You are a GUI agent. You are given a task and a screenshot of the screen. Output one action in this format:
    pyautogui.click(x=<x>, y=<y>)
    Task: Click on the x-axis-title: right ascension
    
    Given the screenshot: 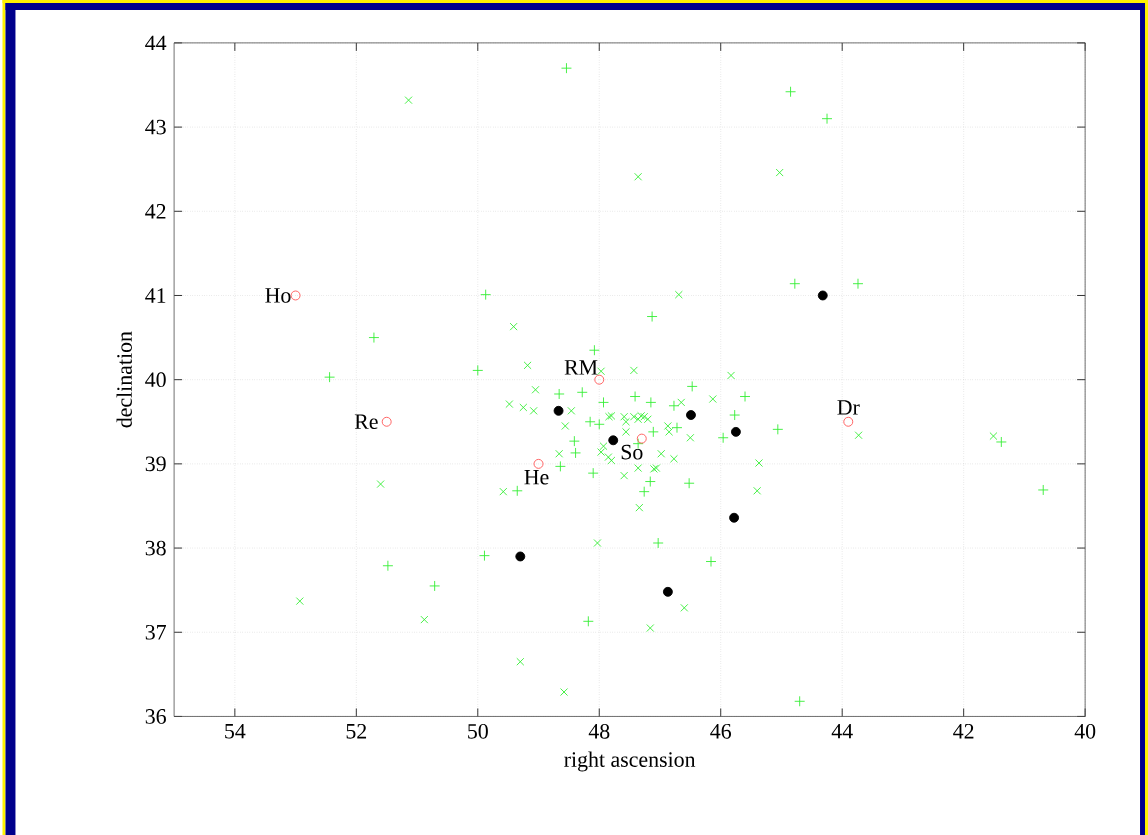 What is the action you would take?
    pyautogui.click(x=630, y=761)
    